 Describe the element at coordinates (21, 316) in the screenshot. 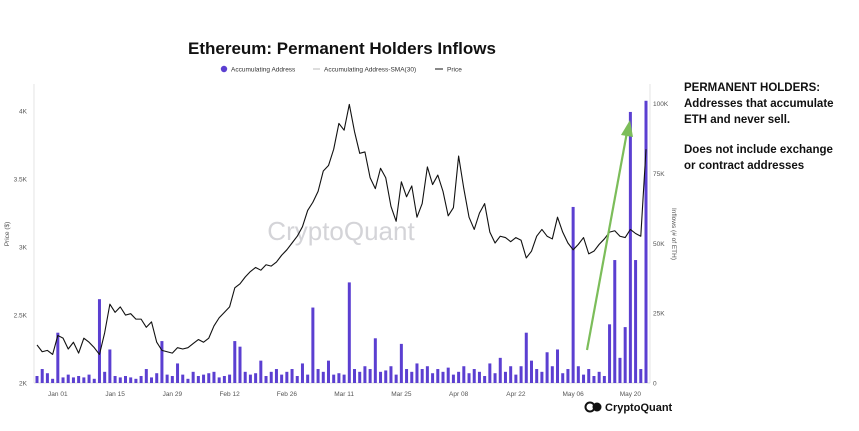

I see `left-tick-label: 2.5K` at that location.